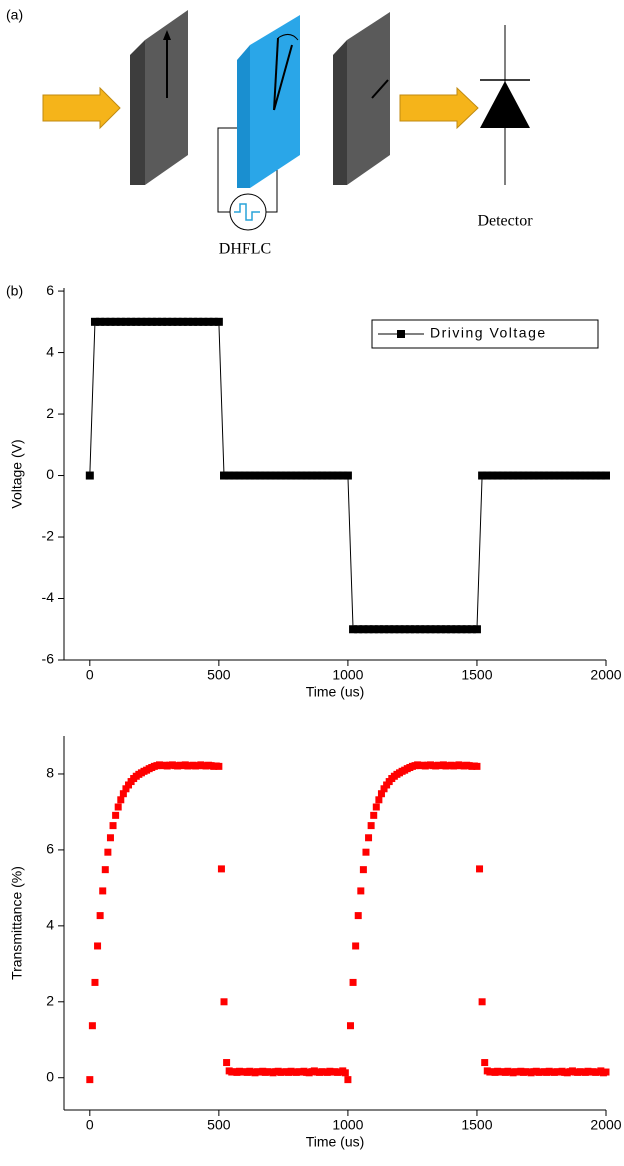  Describe the element at coordinates (50, 1076) in the screenshot. I see `y-tick-label: 0` at that location.